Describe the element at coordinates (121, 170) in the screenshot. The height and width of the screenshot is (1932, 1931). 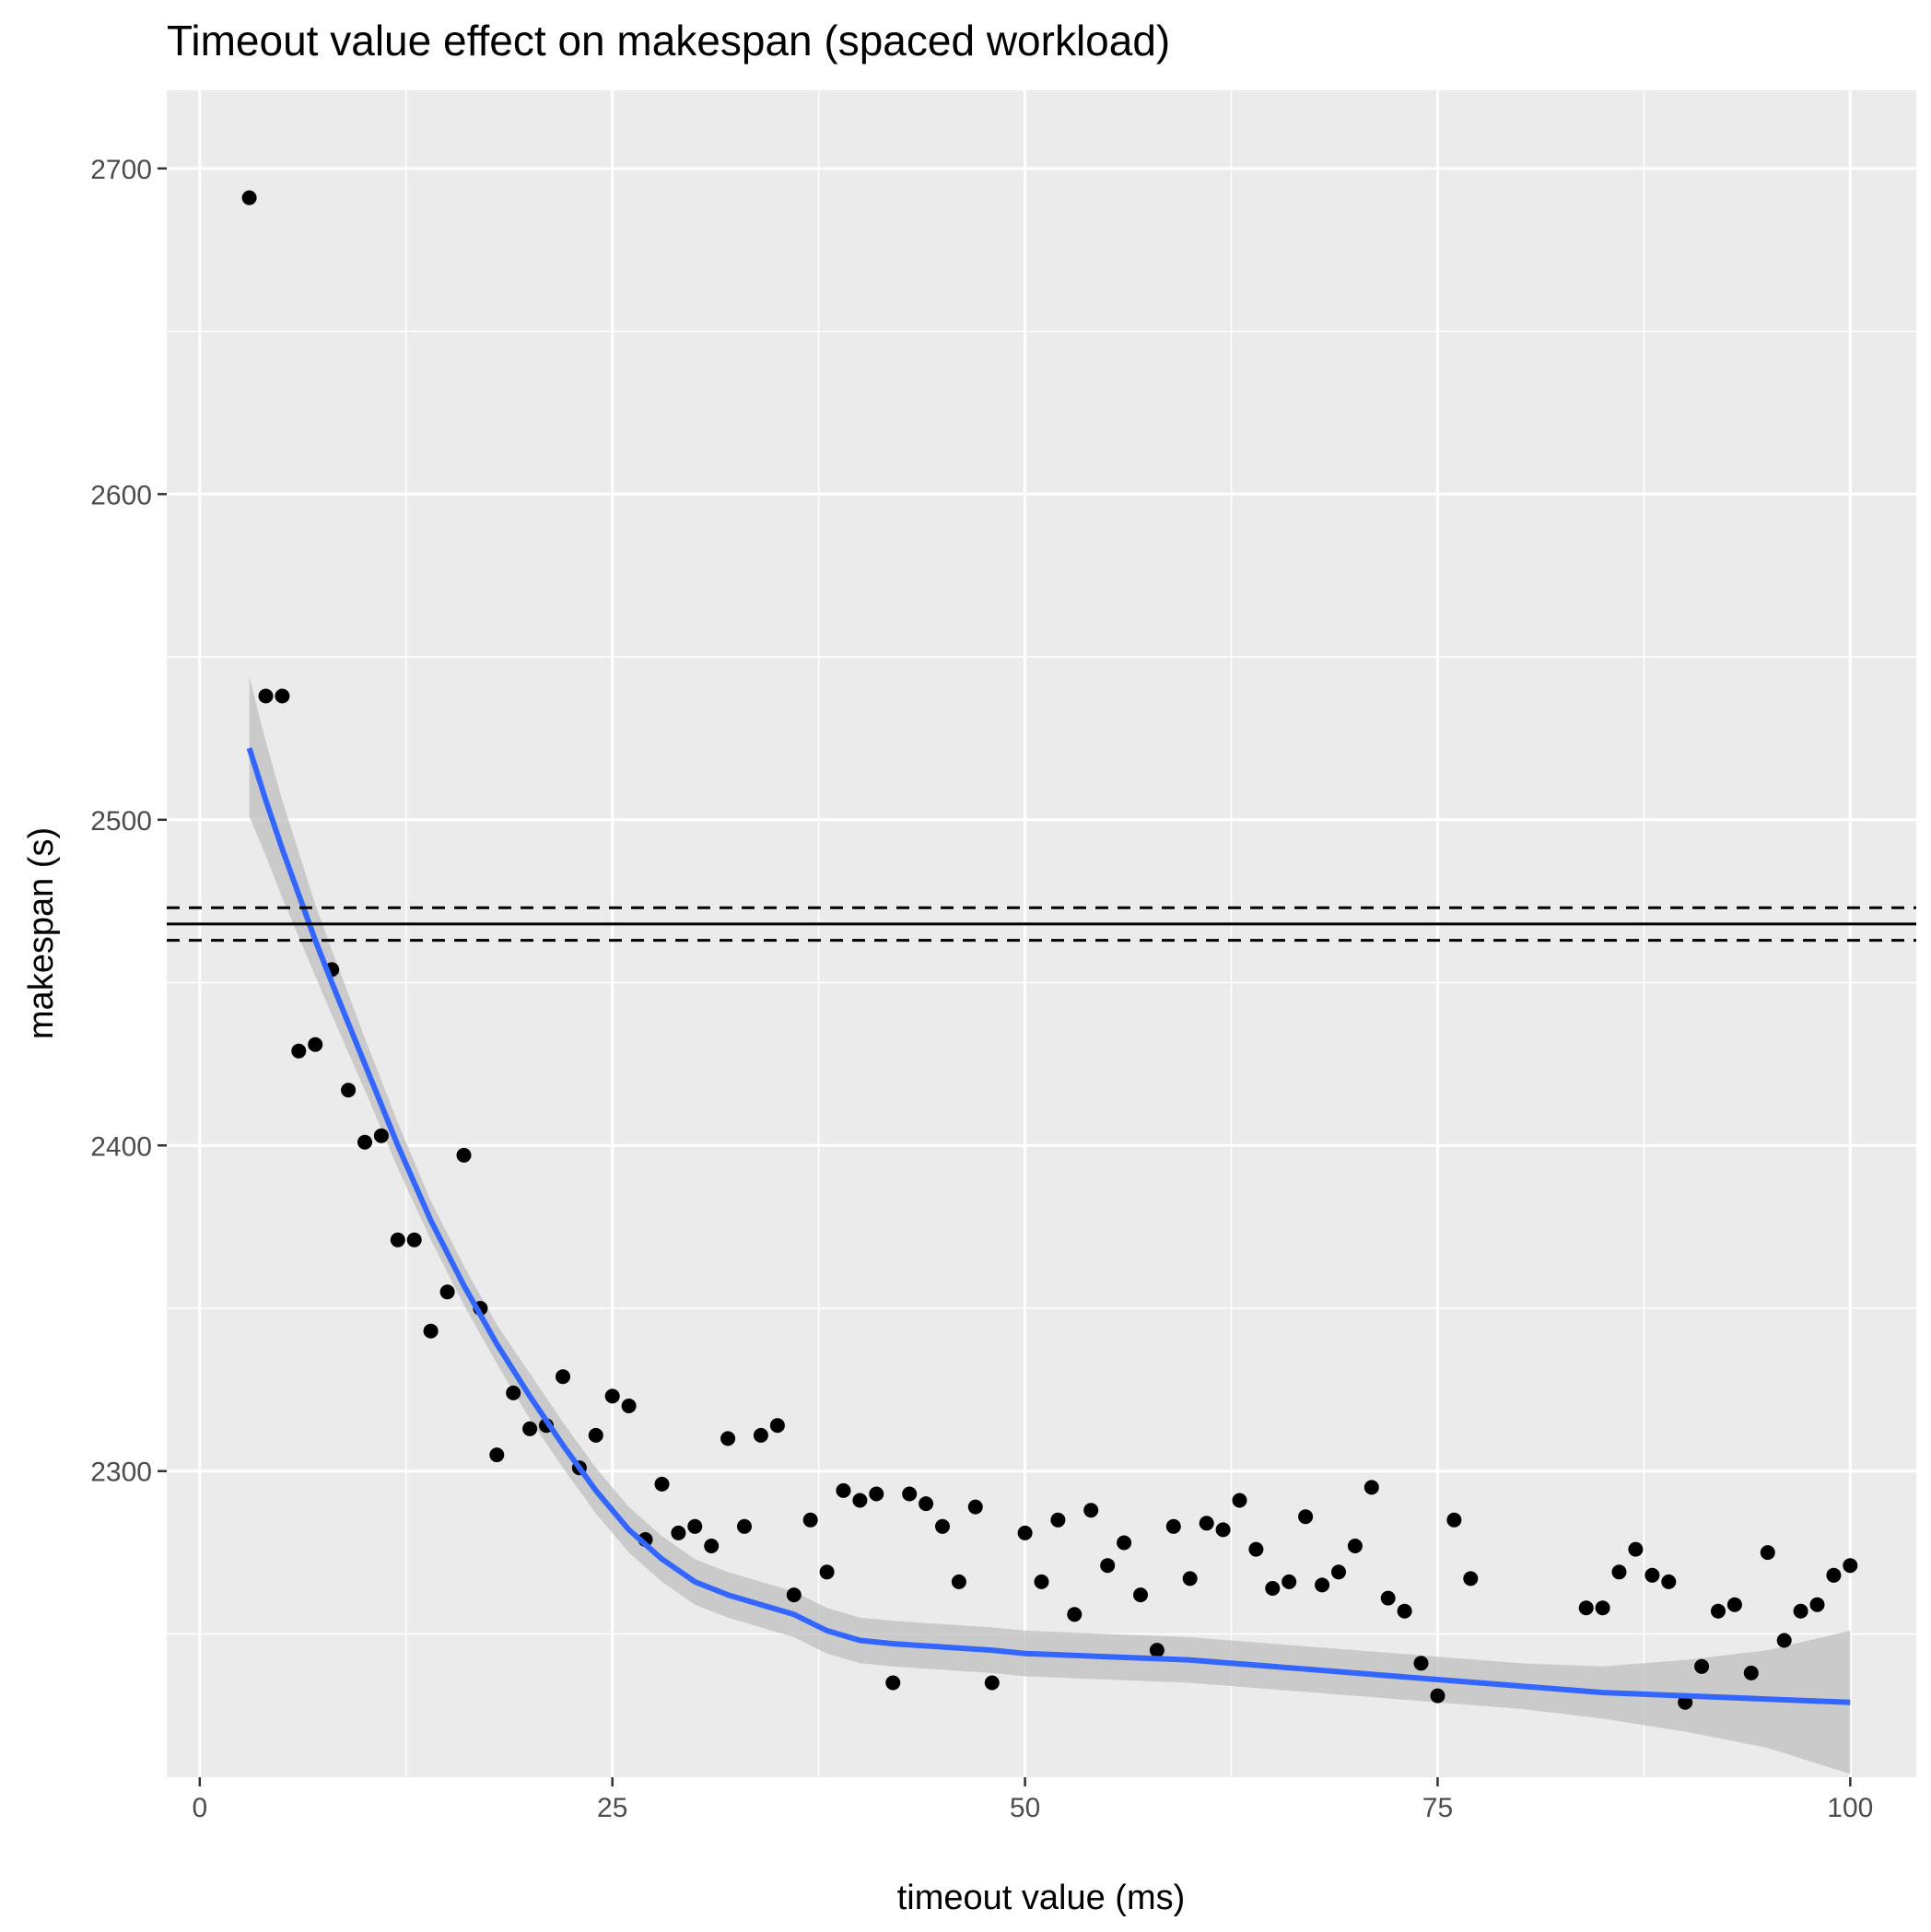
I see `y-tick-label: 2700` at that location.